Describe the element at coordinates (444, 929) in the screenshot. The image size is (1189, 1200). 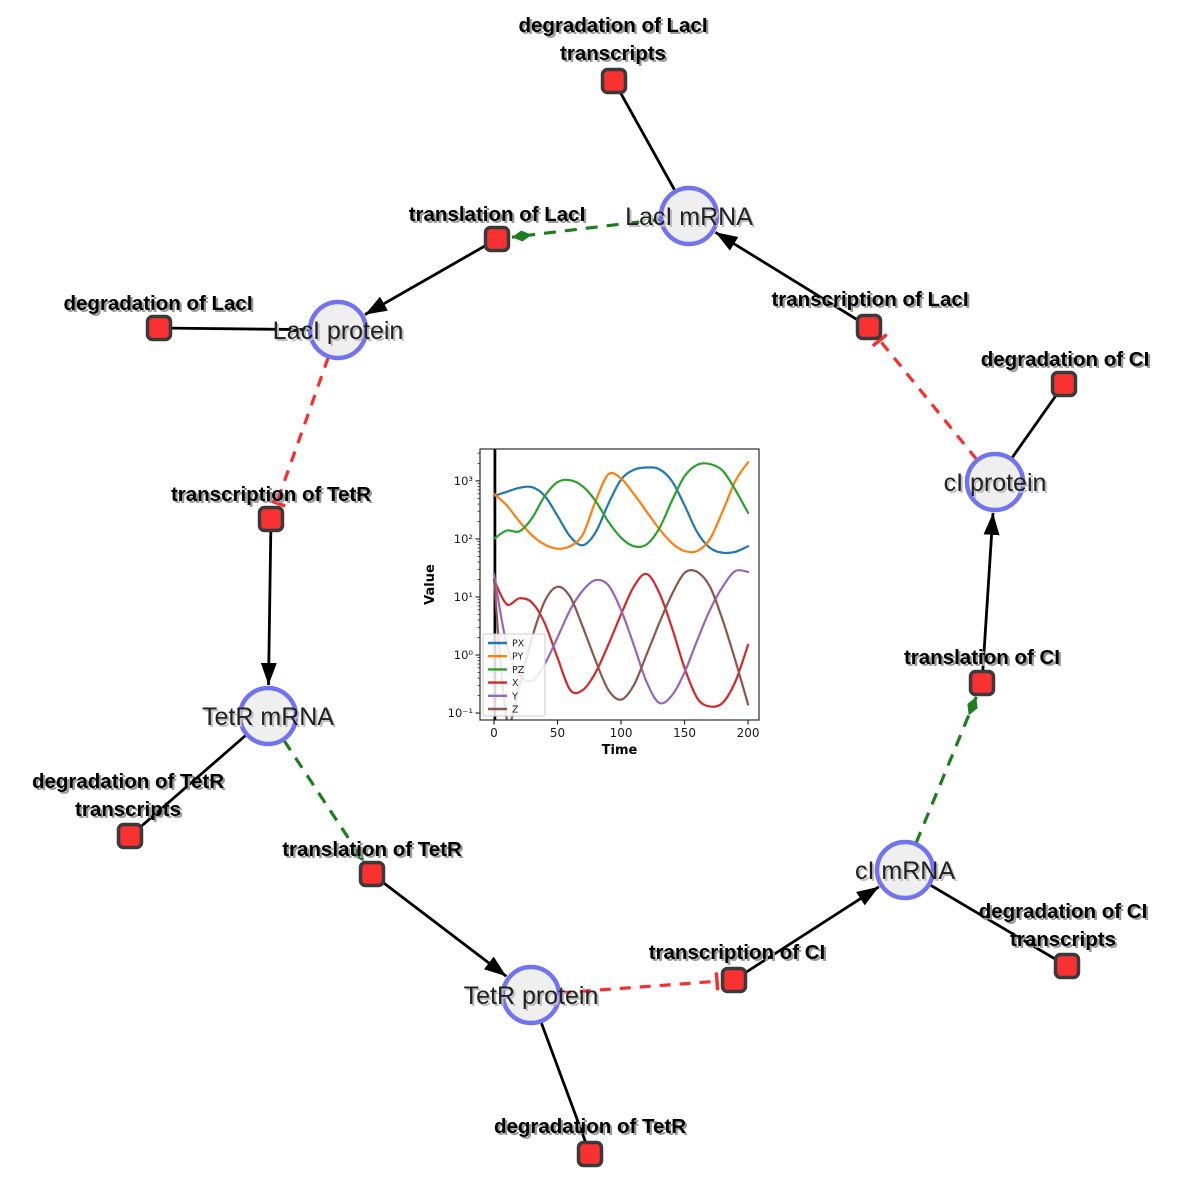
I see `edge-transl_tetr-tetr_prot` at that location.